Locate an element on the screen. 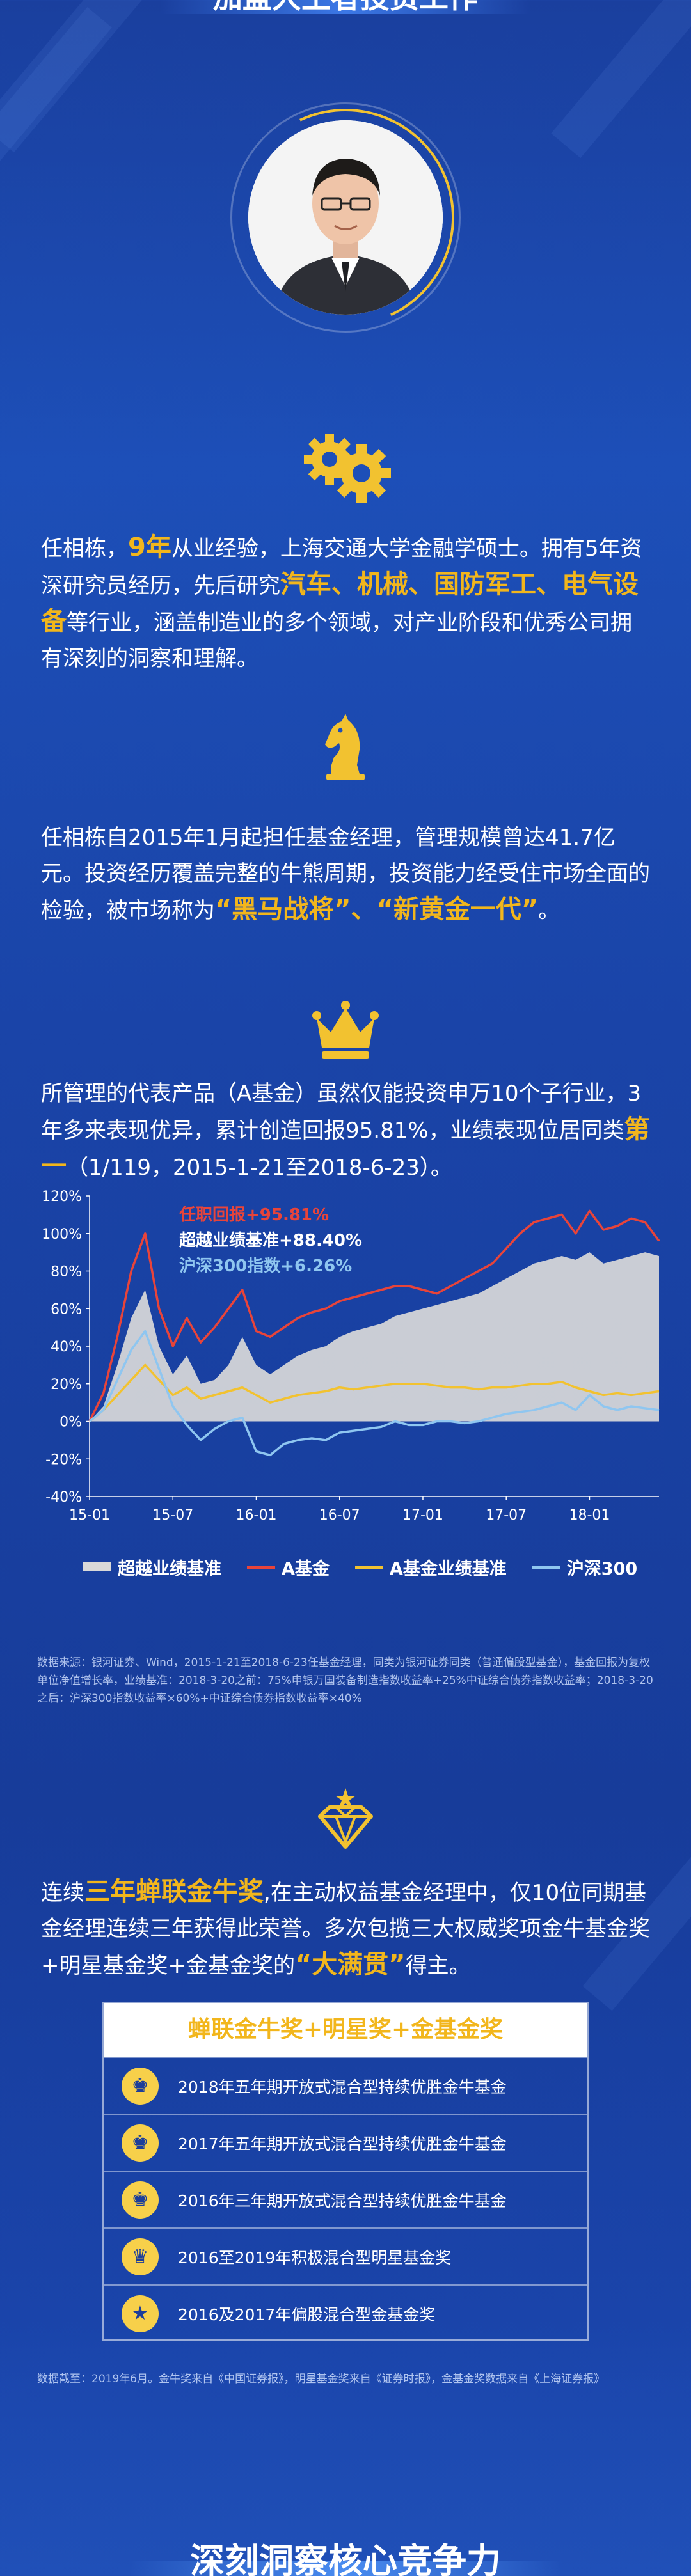 The width and height of the screenshot is (691, 2576). legend-item: 超越业绩基准 is located at coordinates (152, 1567).